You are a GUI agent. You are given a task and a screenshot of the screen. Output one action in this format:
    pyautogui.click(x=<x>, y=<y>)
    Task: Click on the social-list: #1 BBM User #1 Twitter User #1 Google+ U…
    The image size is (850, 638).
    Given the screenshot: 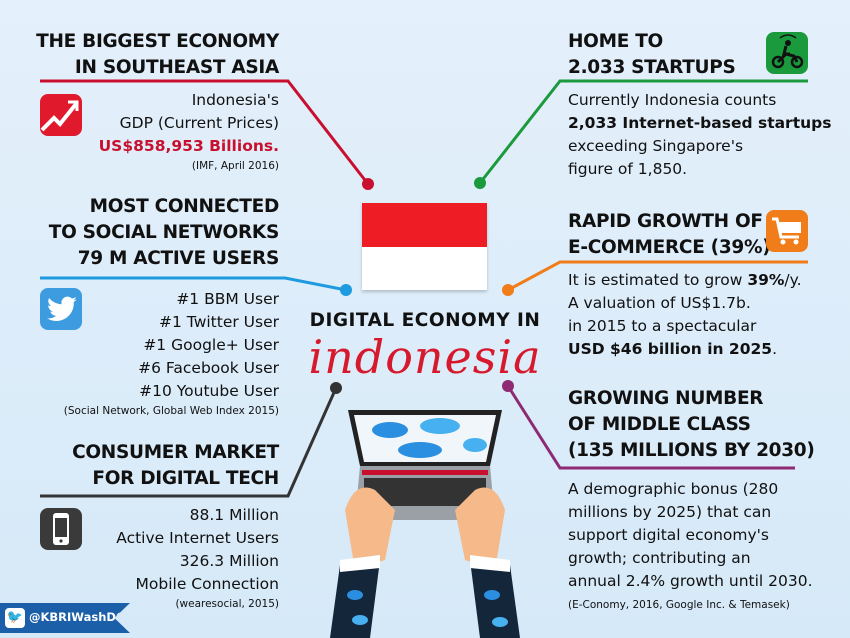 What is the action you would take?
    pyautogui.click(x=171, y=353)
    